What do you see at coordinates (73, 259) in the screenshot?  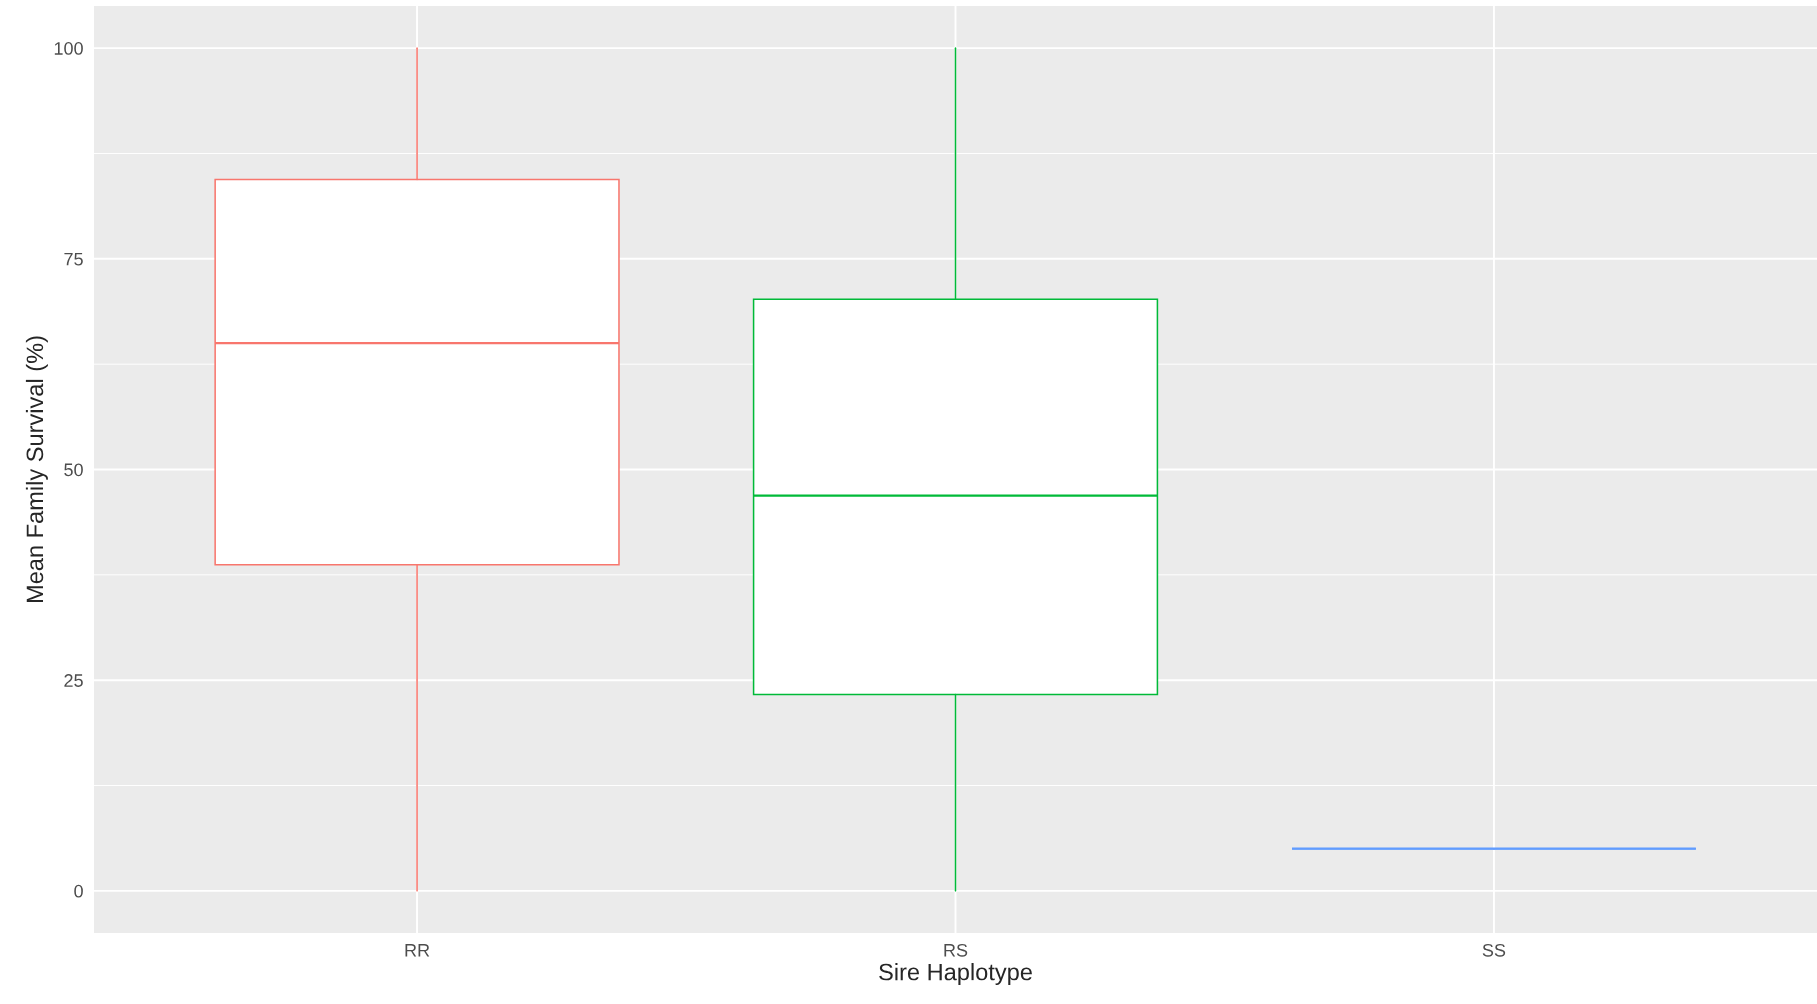 I see `y-tick-label: 75` at bounding box center [73, 259].